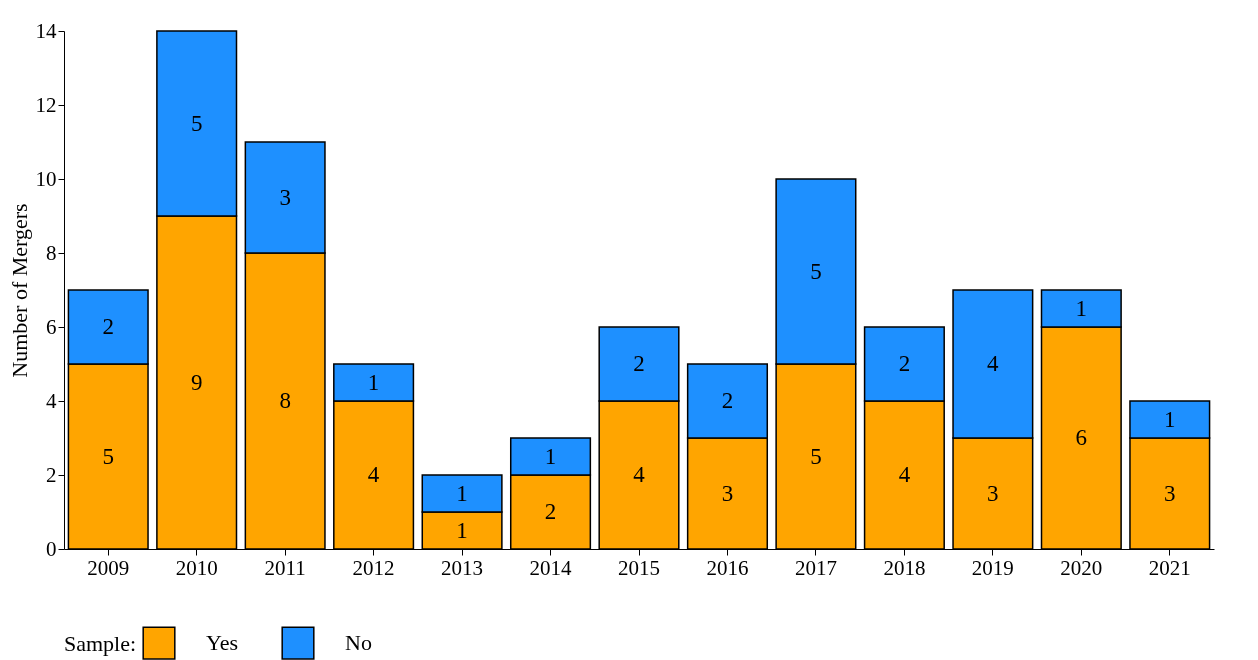 This screenshot has height=660, width=1258. What do you see at coordinates (285, 567) in the screenshot?
I see `x-tick-label: 2011` at bounding box center [285, 567].